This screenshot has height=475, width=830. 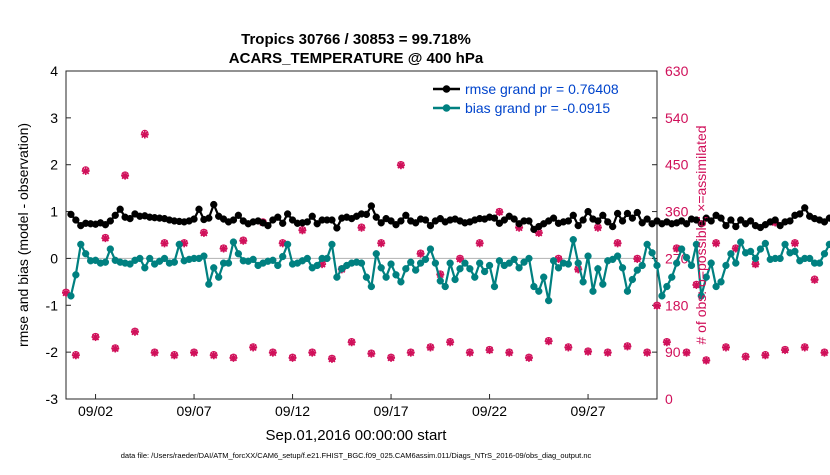 What do you see at coordinates (701, 234) in the screenshot?
I see `y-axis-label-right: # of obs: o=possible; ×=assimilated` at bounding box center [701, 234].